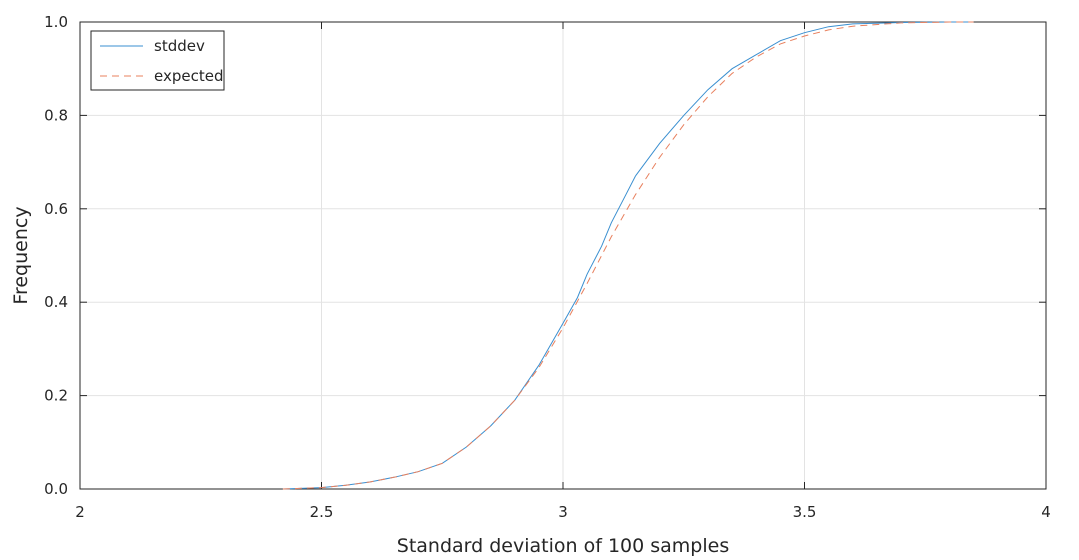 The height and width of the screenshot is (560, 1079). What do you see at coordinates (805, 512) in the screenshot?
I see `x-tick-label: 3.5` at bounding box center [805, 512].